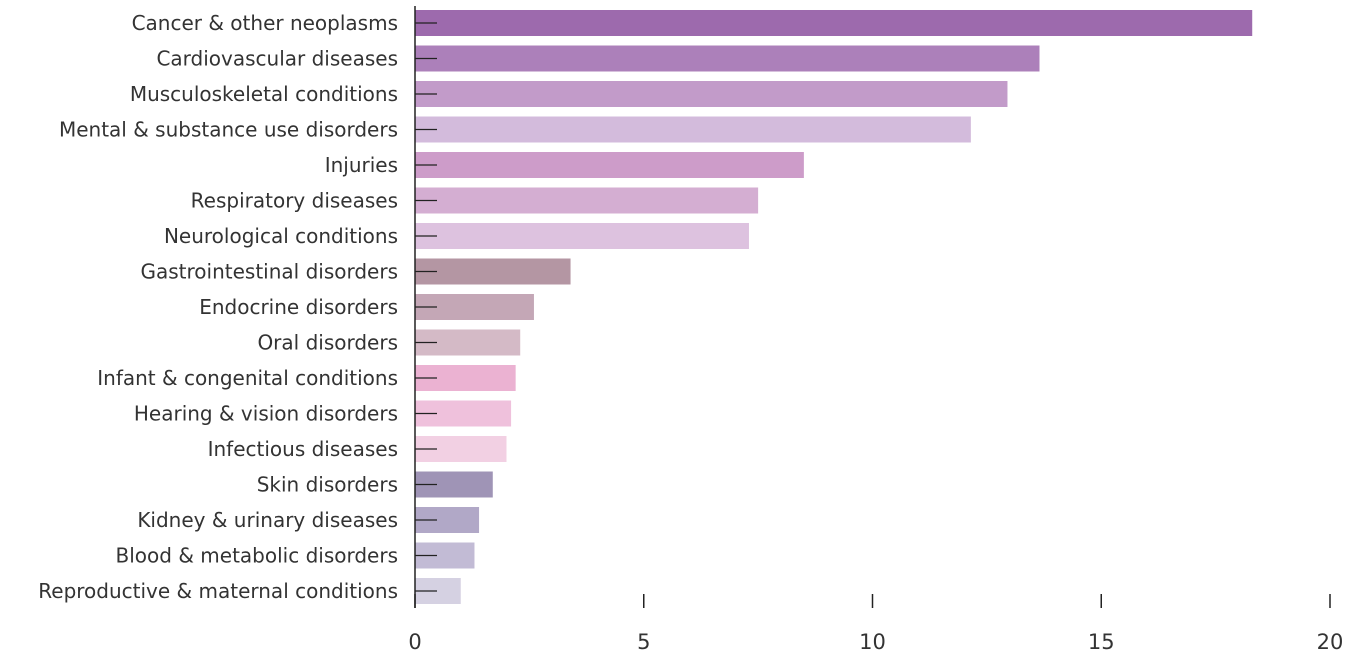 The width and height of the screenshot is (1351, 653). I want to click on category-label-16: Reproductive & maternal conditions, so click(218, 591).